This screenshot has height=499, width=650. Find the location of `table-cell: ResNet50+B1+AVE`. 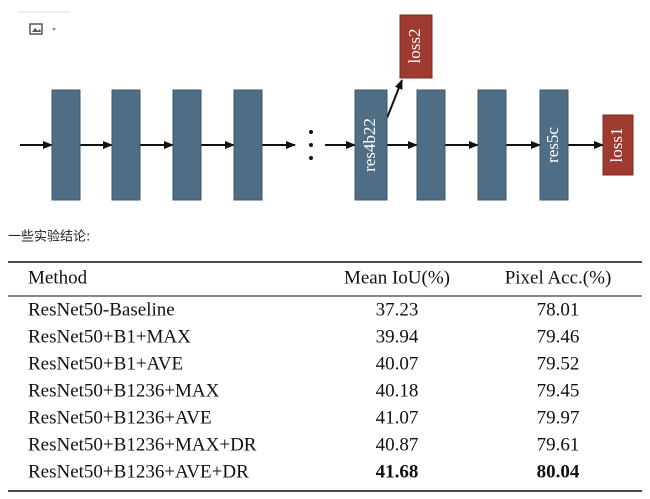

table-cell: ResNet50+B1+AVE is located at coordinates (105, 363).